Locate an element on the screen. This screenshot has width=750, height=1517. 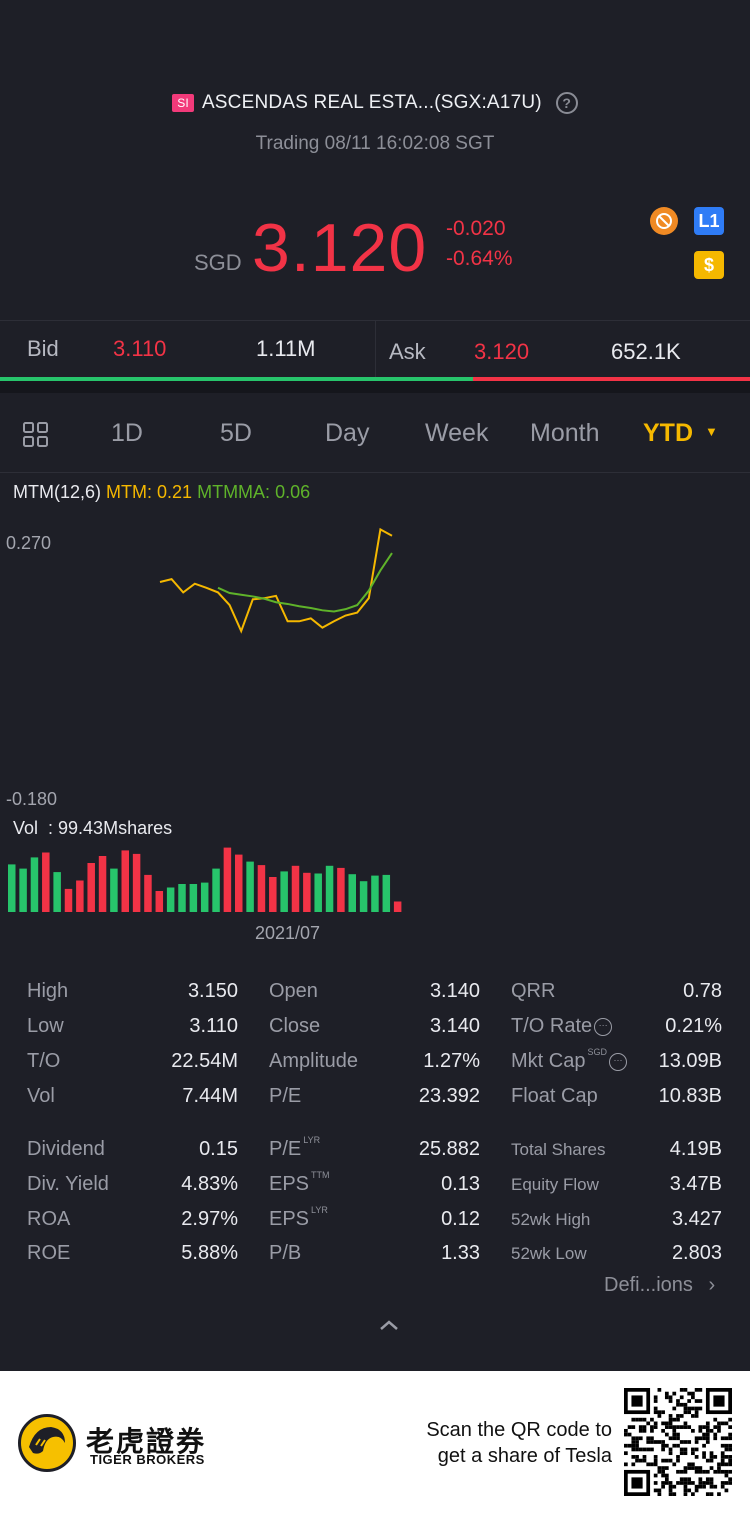
no-shorting-icon is located at coordinates (664, 221).